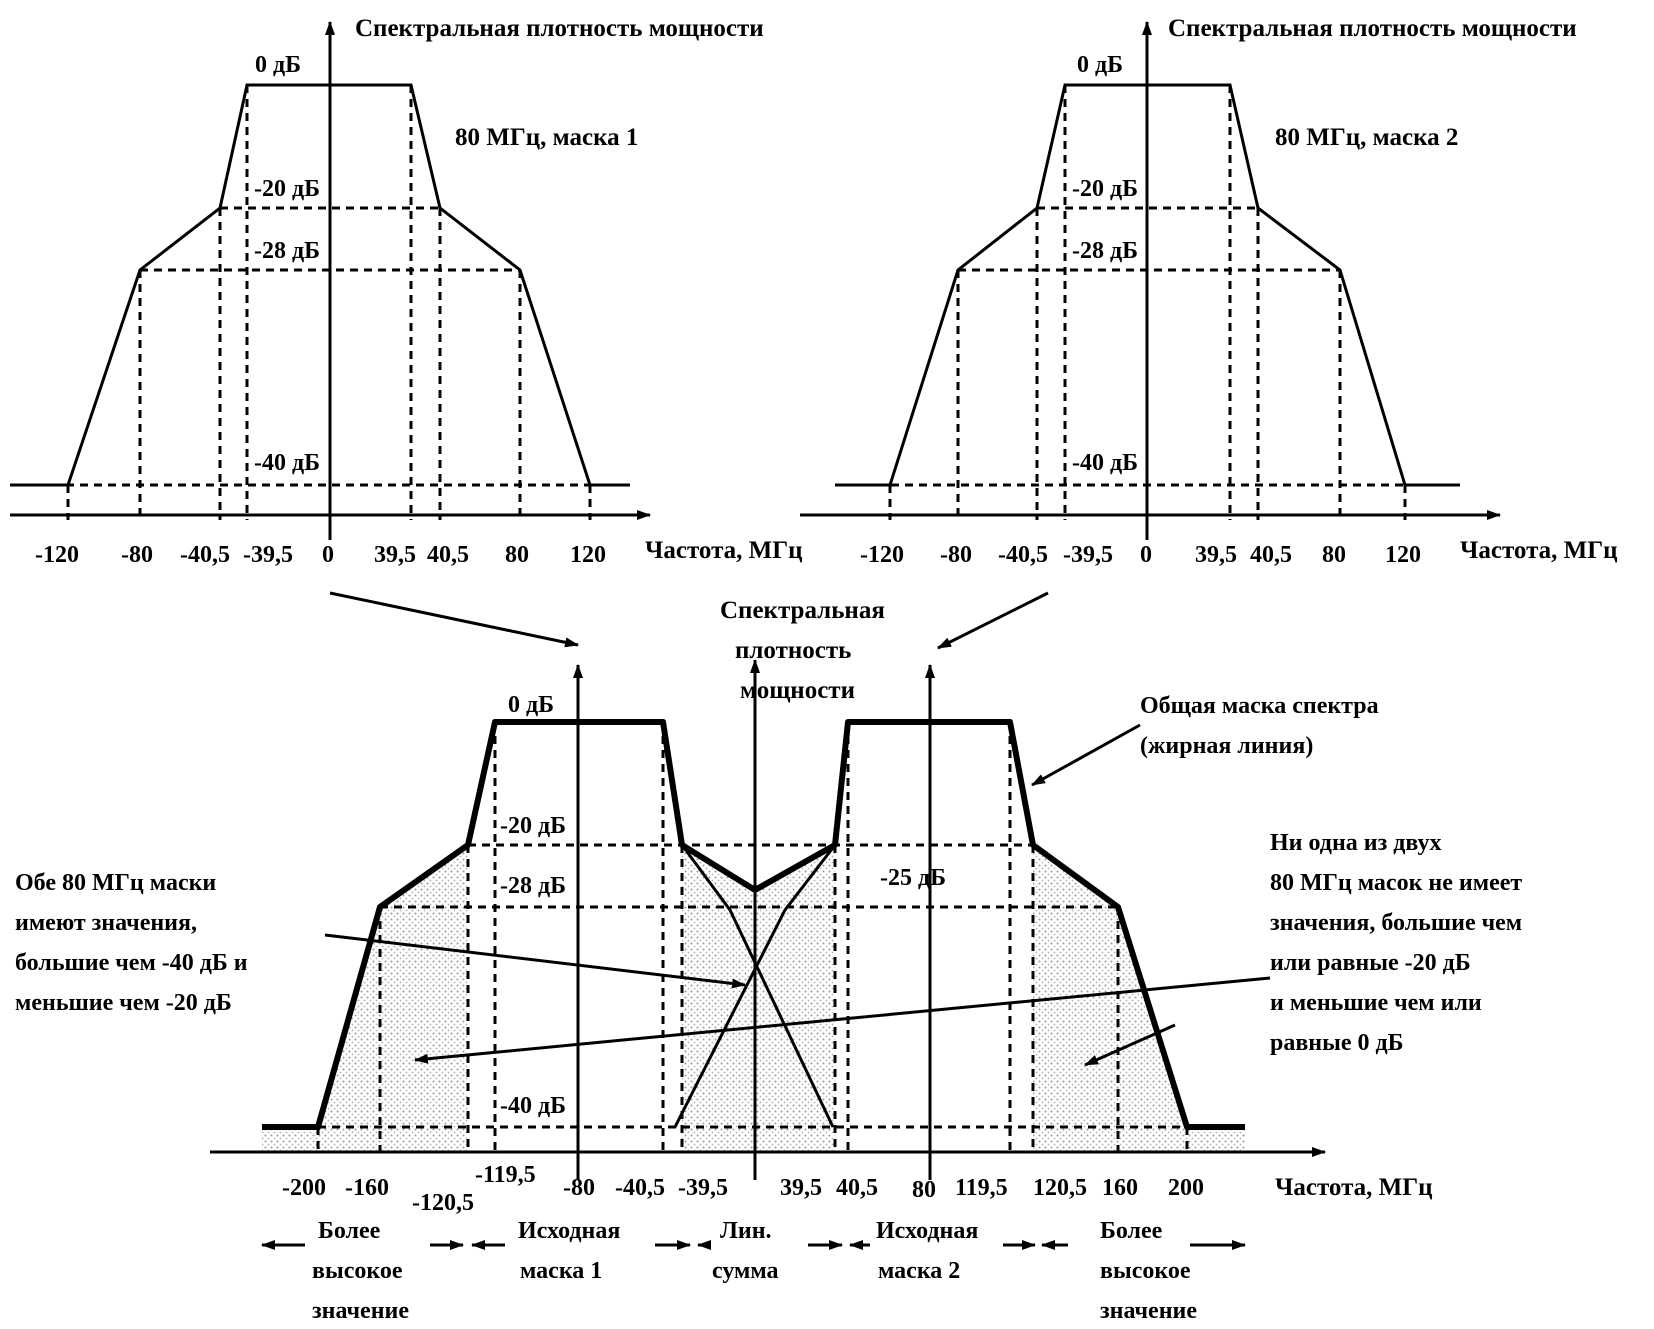 This screenshot has width=1654, height=1329. What do you see at coordinates (1372, 28) in the screenshot?
I see `p2-ylabel: Спектральная плотность мощности` at bounding box center [1372, 28].